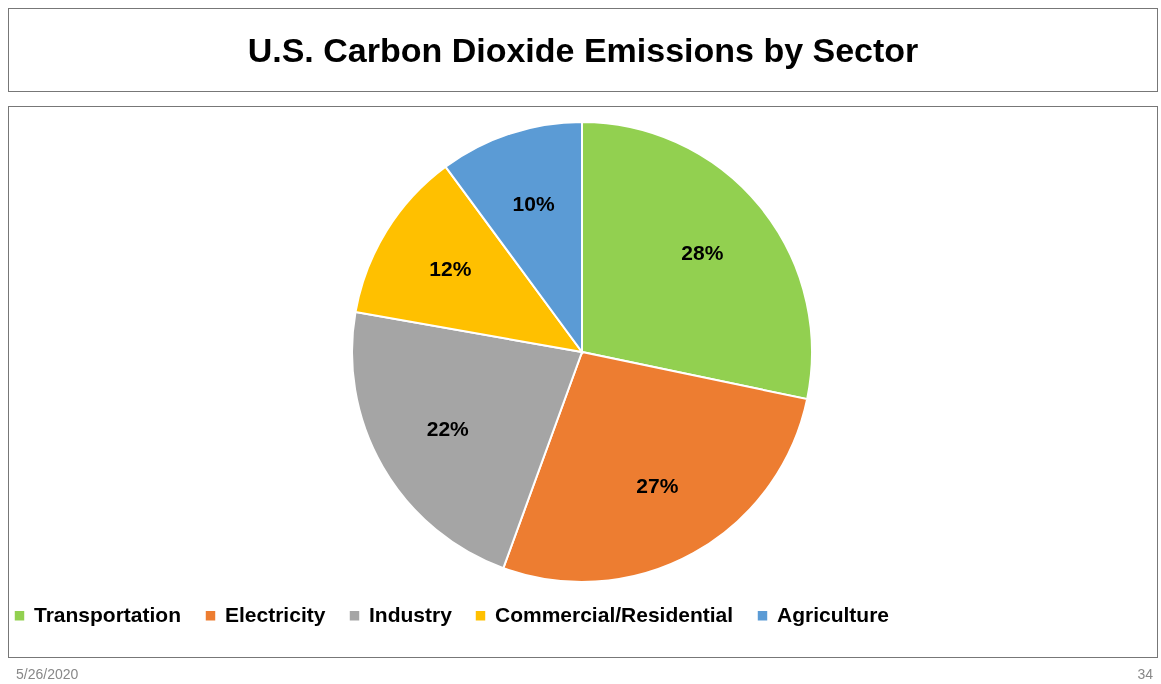  Describe the element at coordinates (533, 203) in the screenshot. I see `data-label: 10%` at that location.